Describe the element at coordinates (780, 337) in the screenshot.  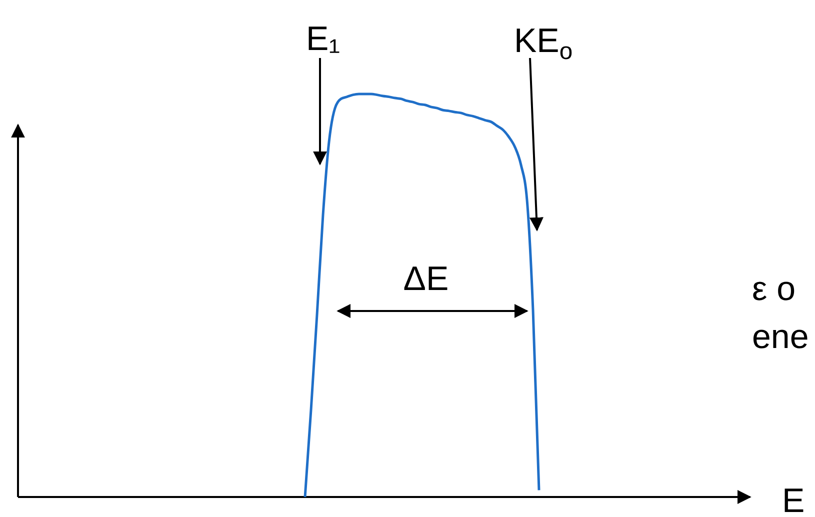
I see `text: ene` at that location.